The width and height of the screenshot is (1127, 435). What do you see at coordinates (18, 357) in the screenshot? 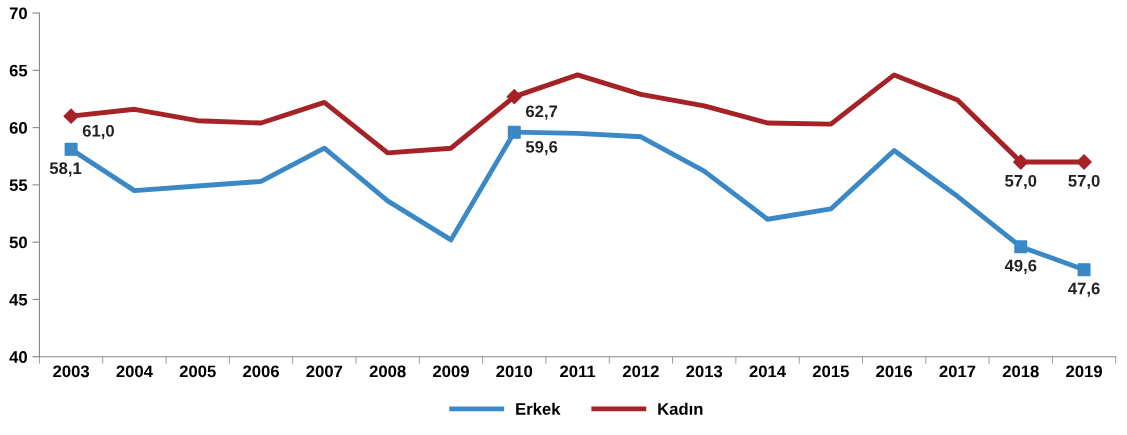
I see `y-tick-label: 40` at bounding box center [18, 357].